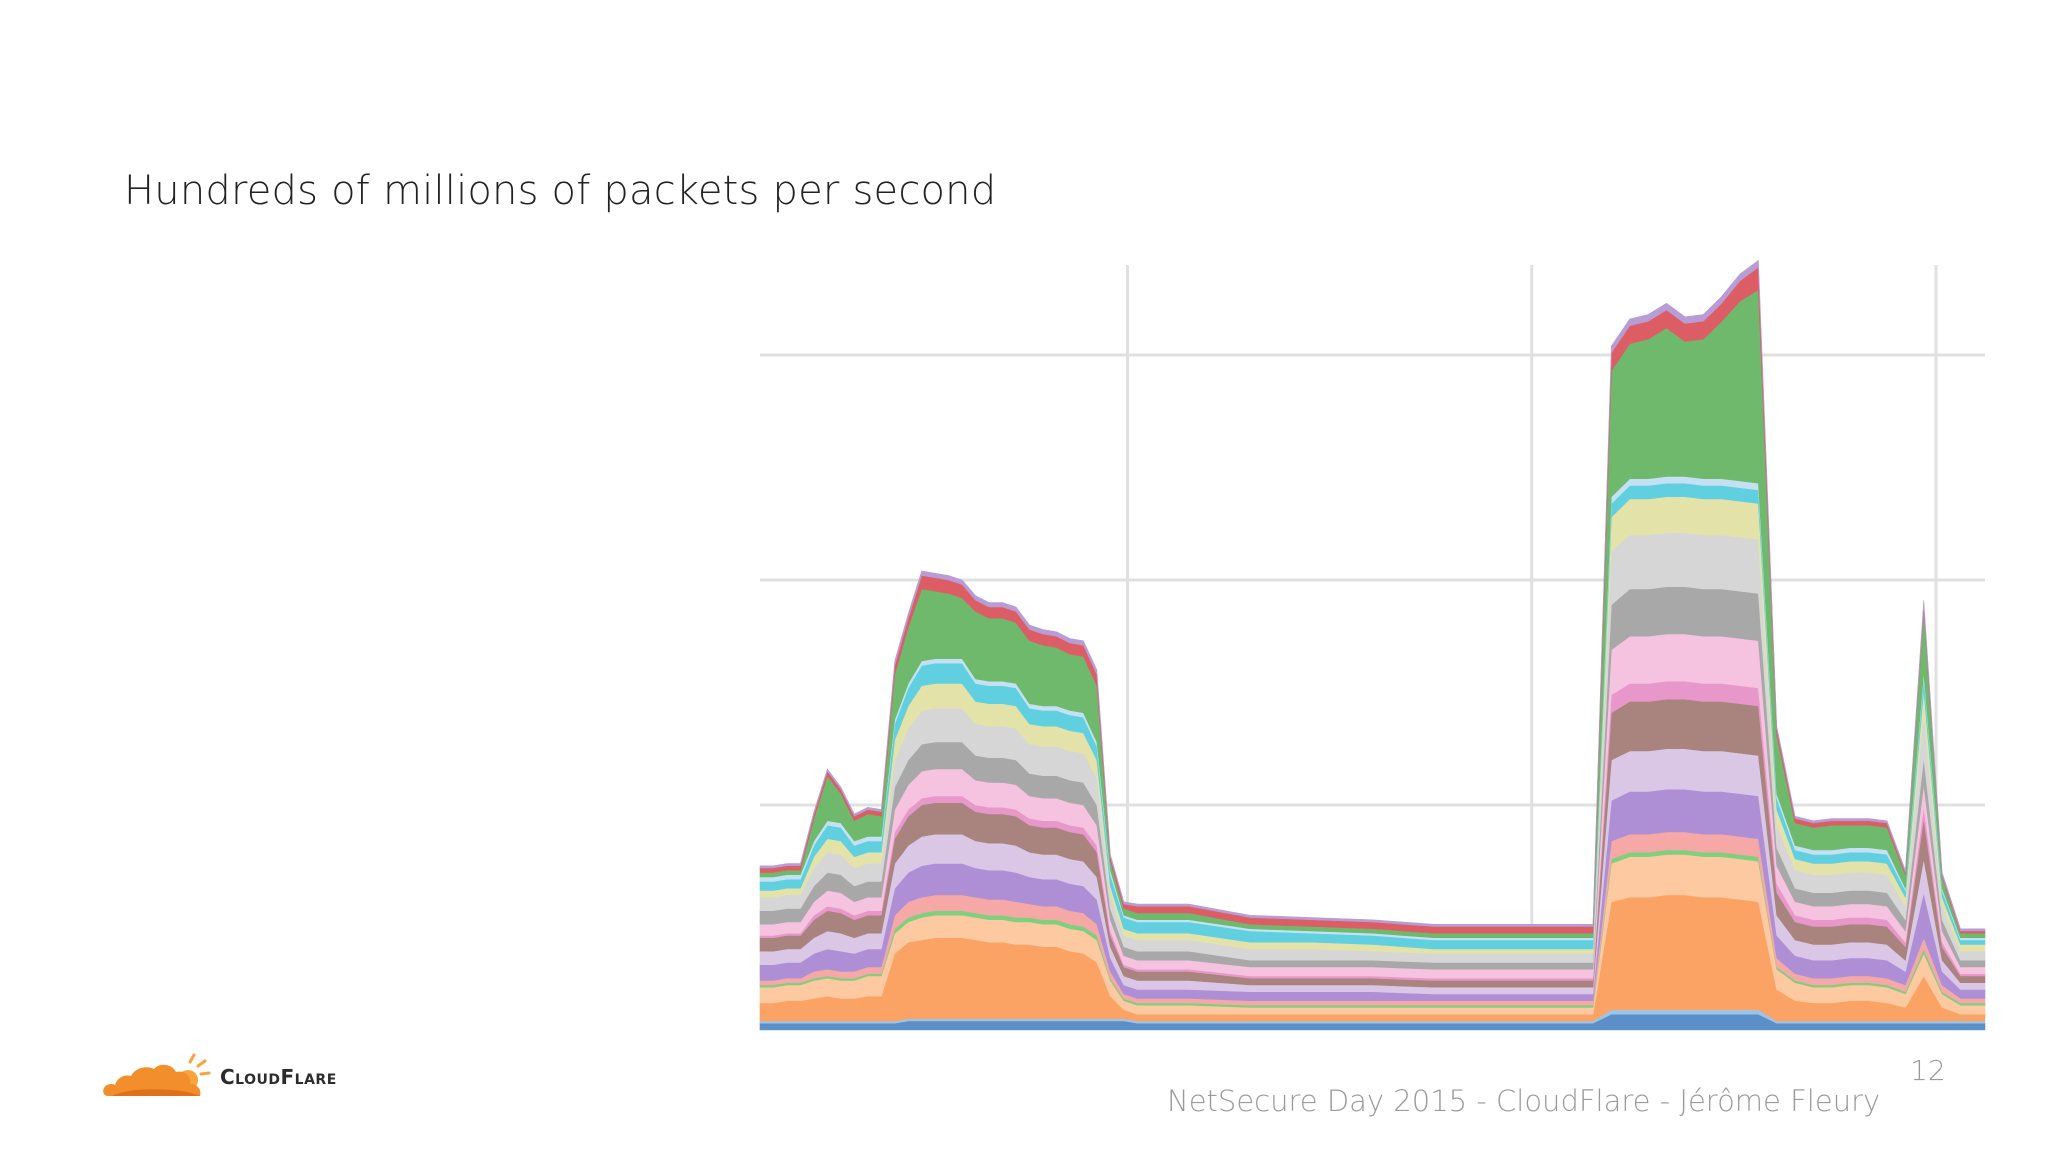  I want to click on cloudflare-logo: CloudFlare, so click(219, 1077).